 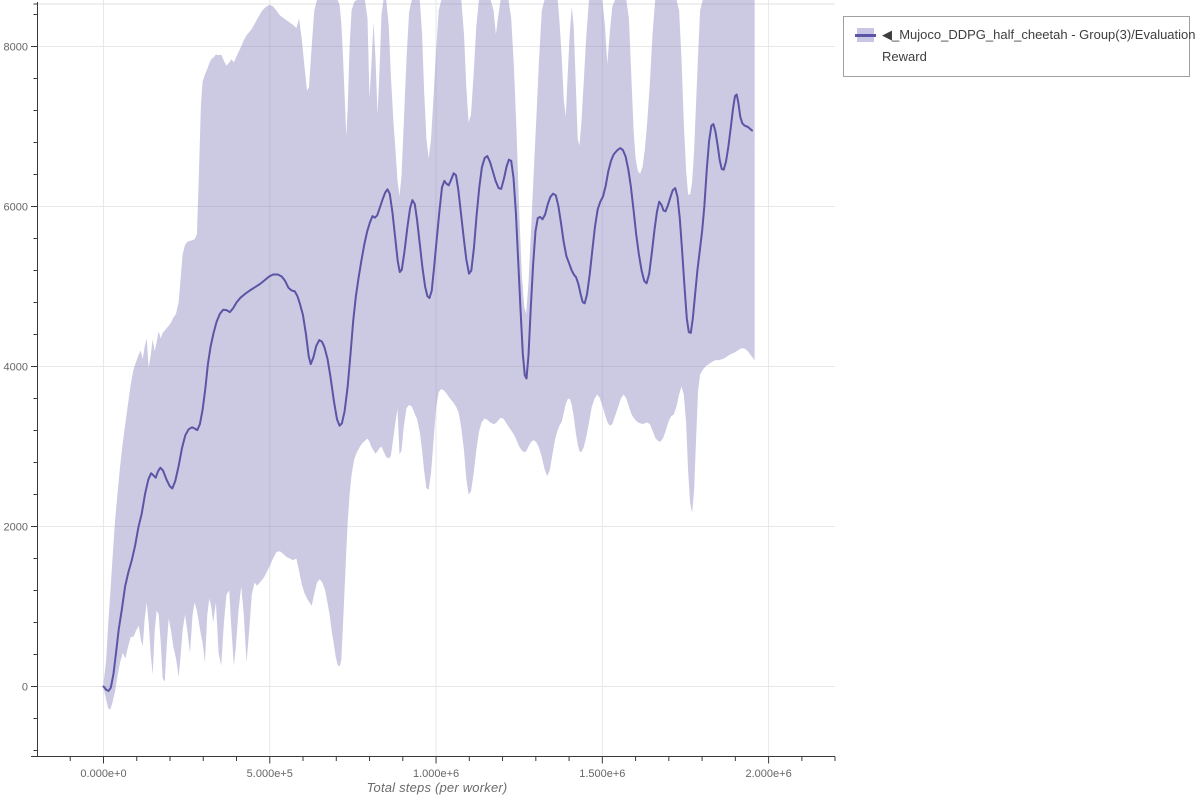 I want to click on y-tick-label: 0, so click(x=25, y=687).